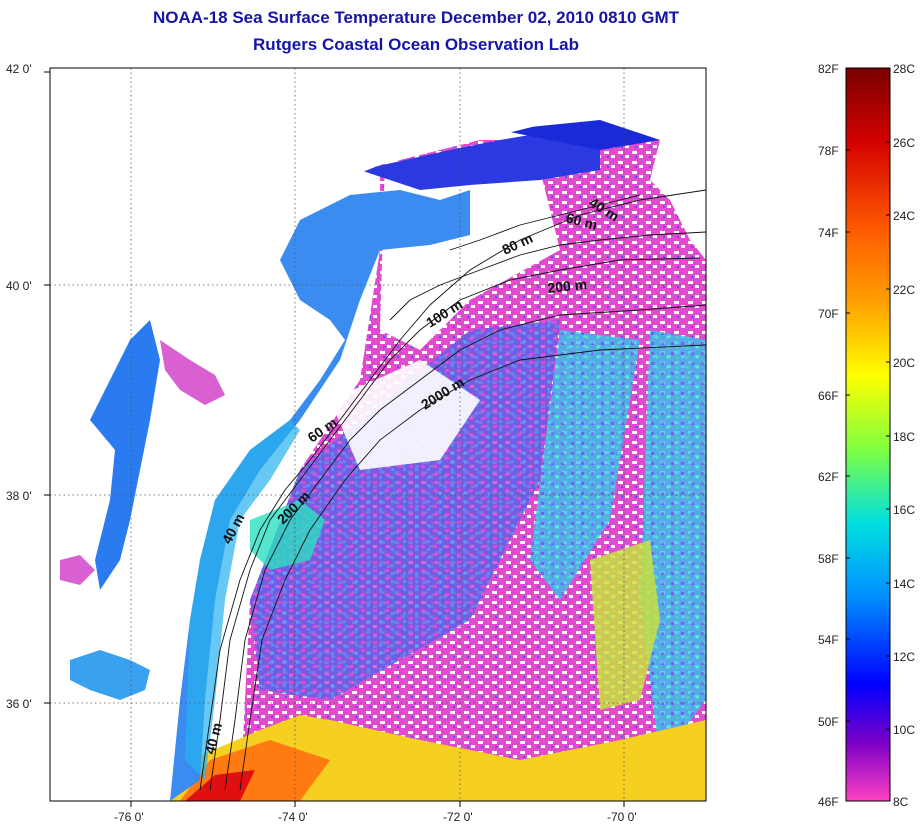  Describe the element at coordinates (904, 216) in the screenshot. I see `colorbar-c-label: 24C` at that location.